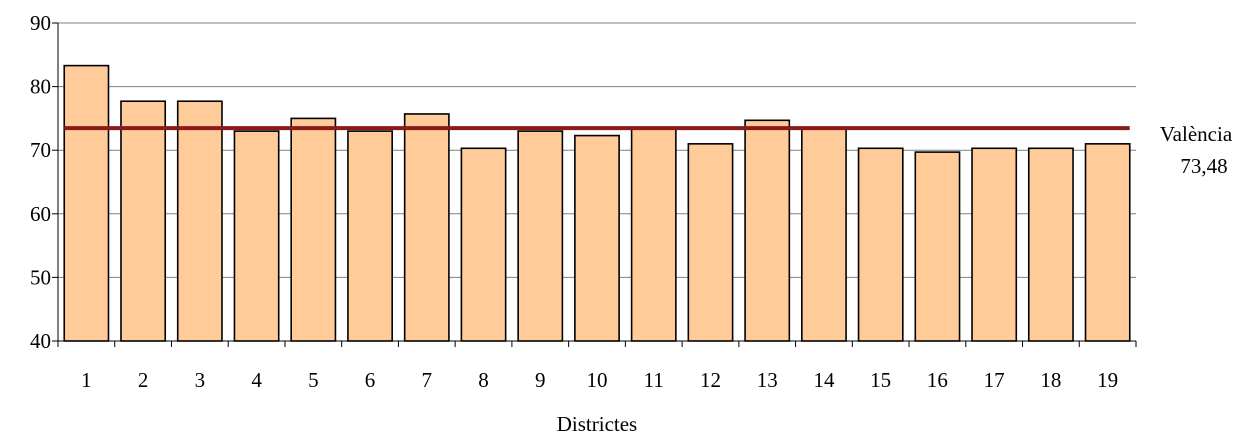 This screenshot has height=441, width=1236. I want to click on x-tick-label: 16, so click(937, 380).